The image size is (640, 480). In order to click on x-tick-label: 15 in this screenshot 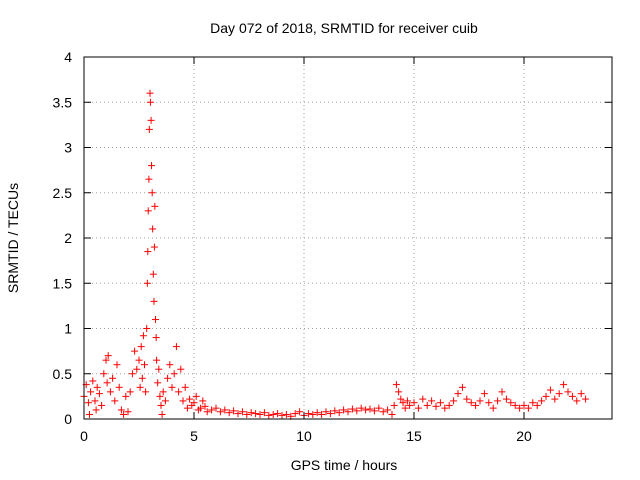, I will do `click(414, 436)`.